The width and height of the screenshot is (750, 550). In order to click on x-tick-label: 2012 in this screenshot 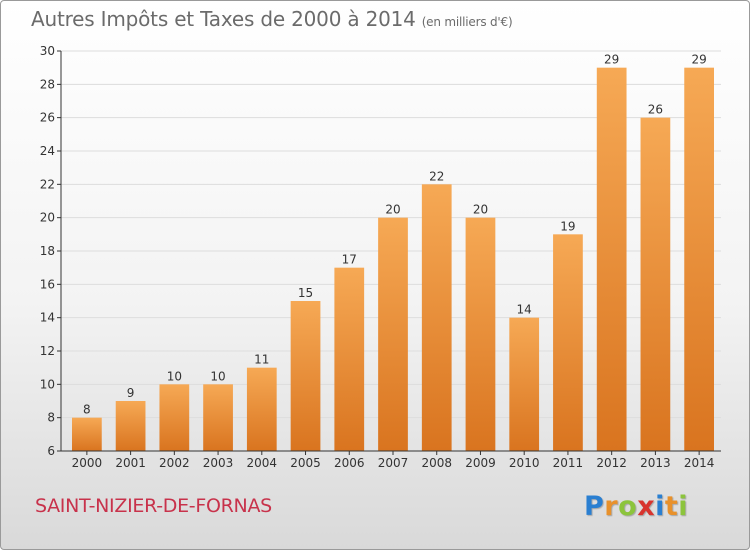, I will do `click(611, 463)`.